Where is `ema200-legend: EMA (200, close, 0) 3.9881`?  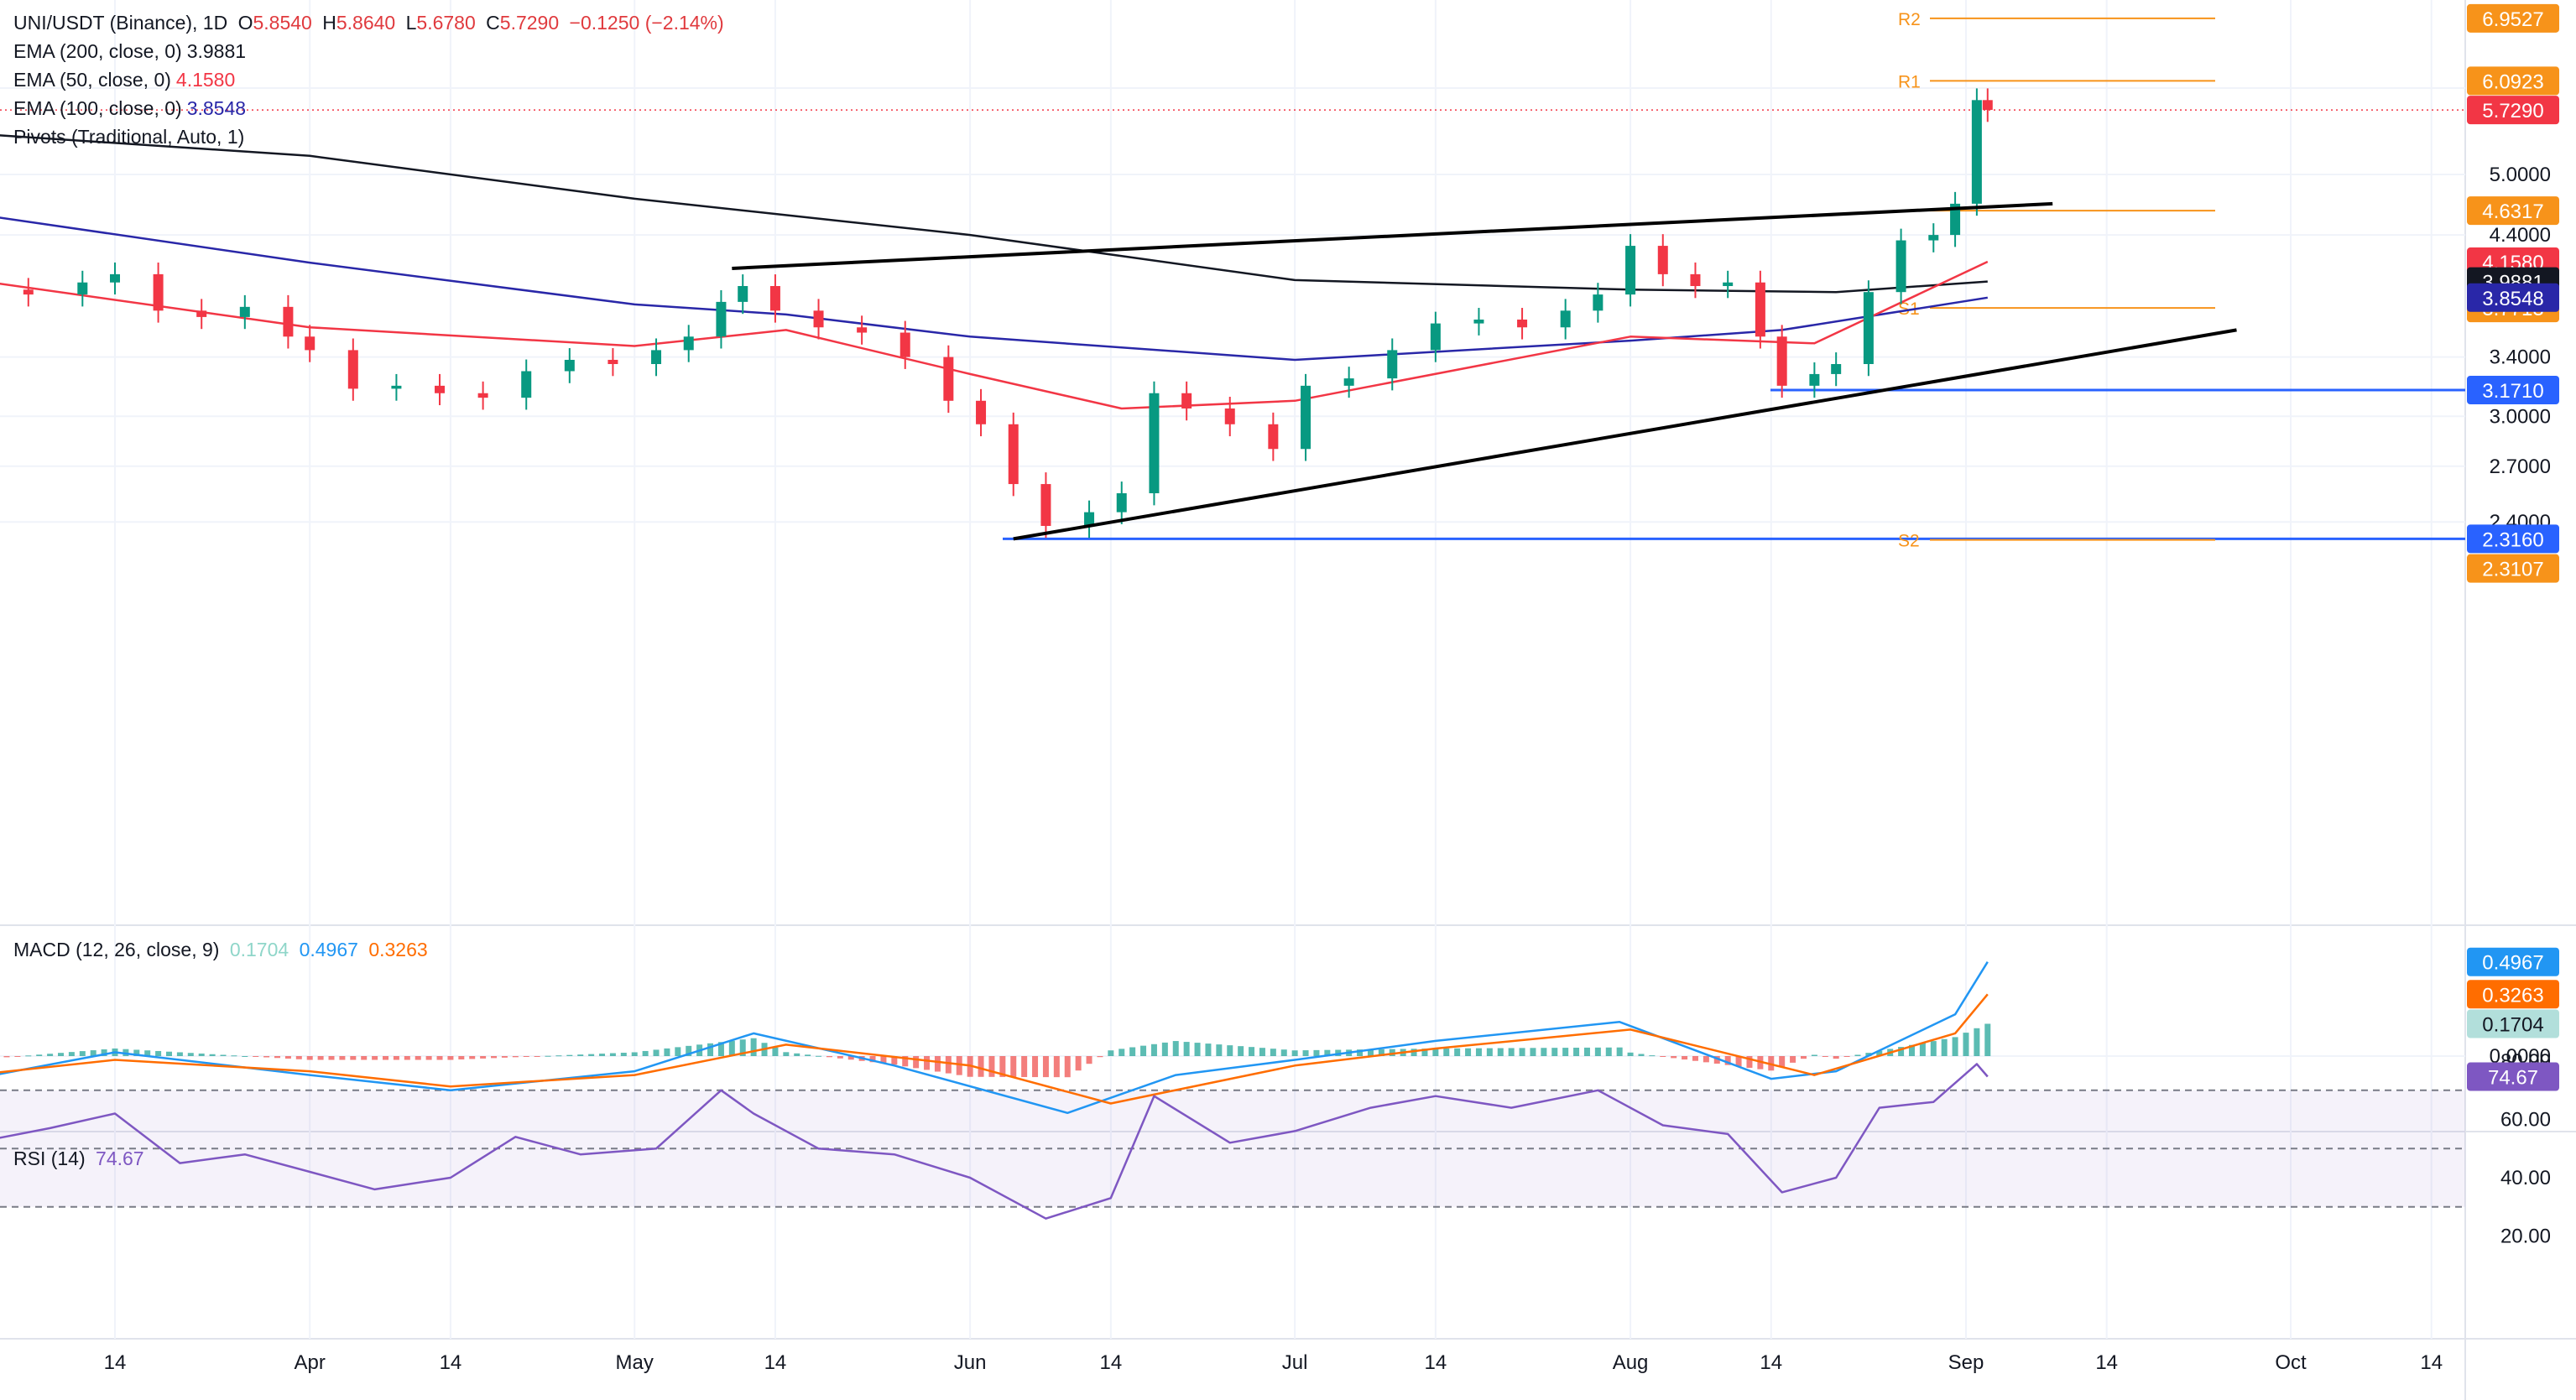
ema200-legend: EMA (200, close, 0) 3.9881 is located at coordinates (132, 51).